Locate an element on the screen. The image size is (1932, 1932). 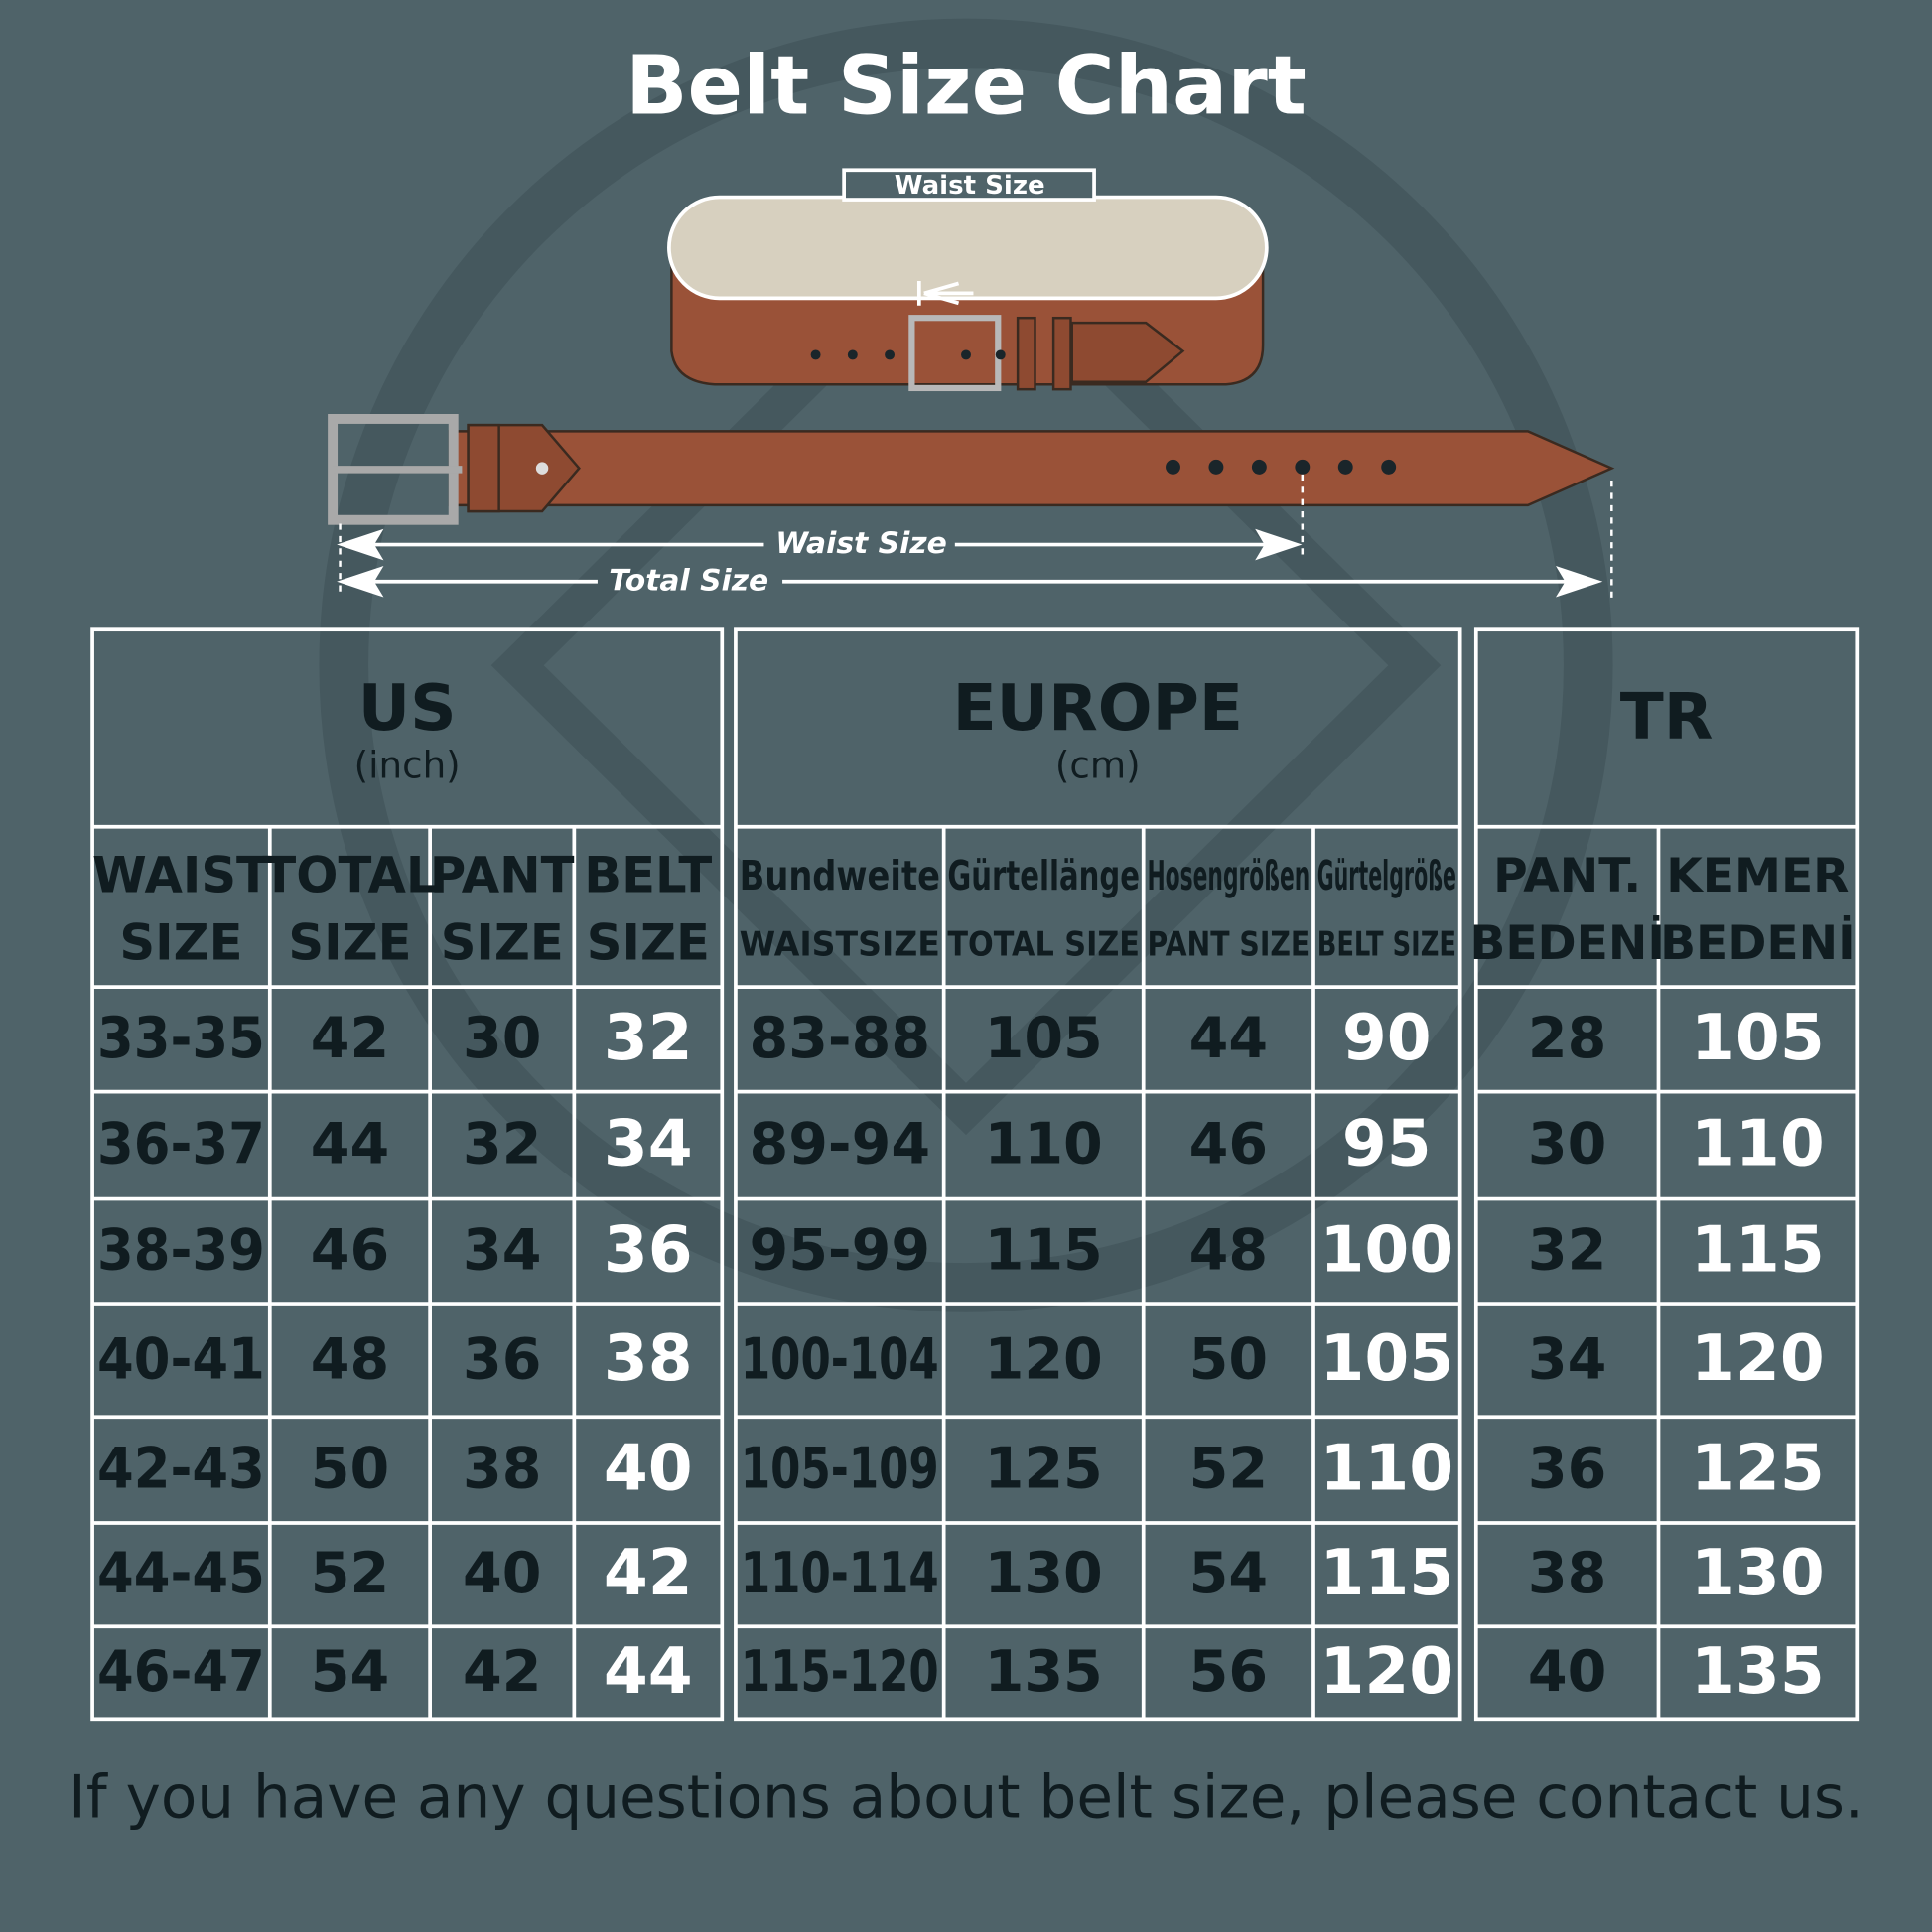
table-unit: (cm) is located at coordinates (1098, 765).